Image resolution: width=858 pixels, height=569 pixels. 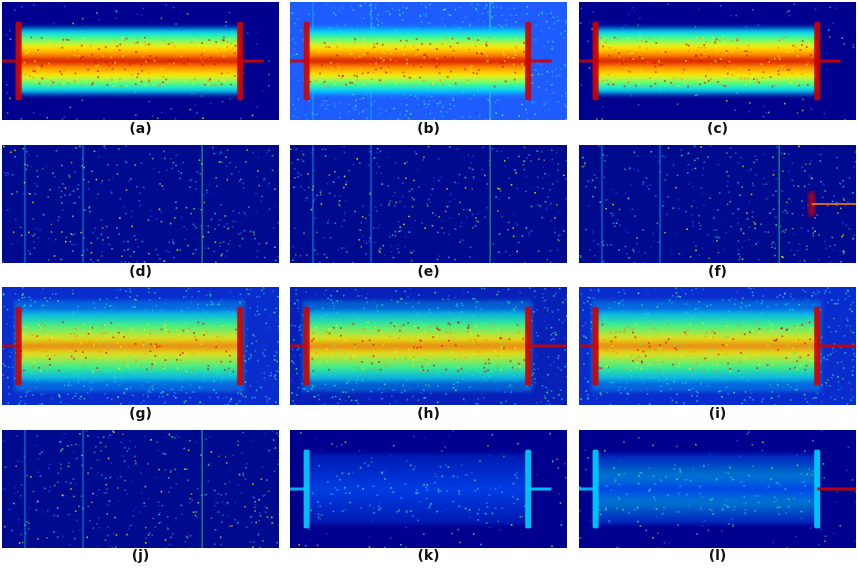 What do you see at coordinates (717, 556) in the screenshot?
I see `panel-caption: (l)` at bounding box center [717, 556].